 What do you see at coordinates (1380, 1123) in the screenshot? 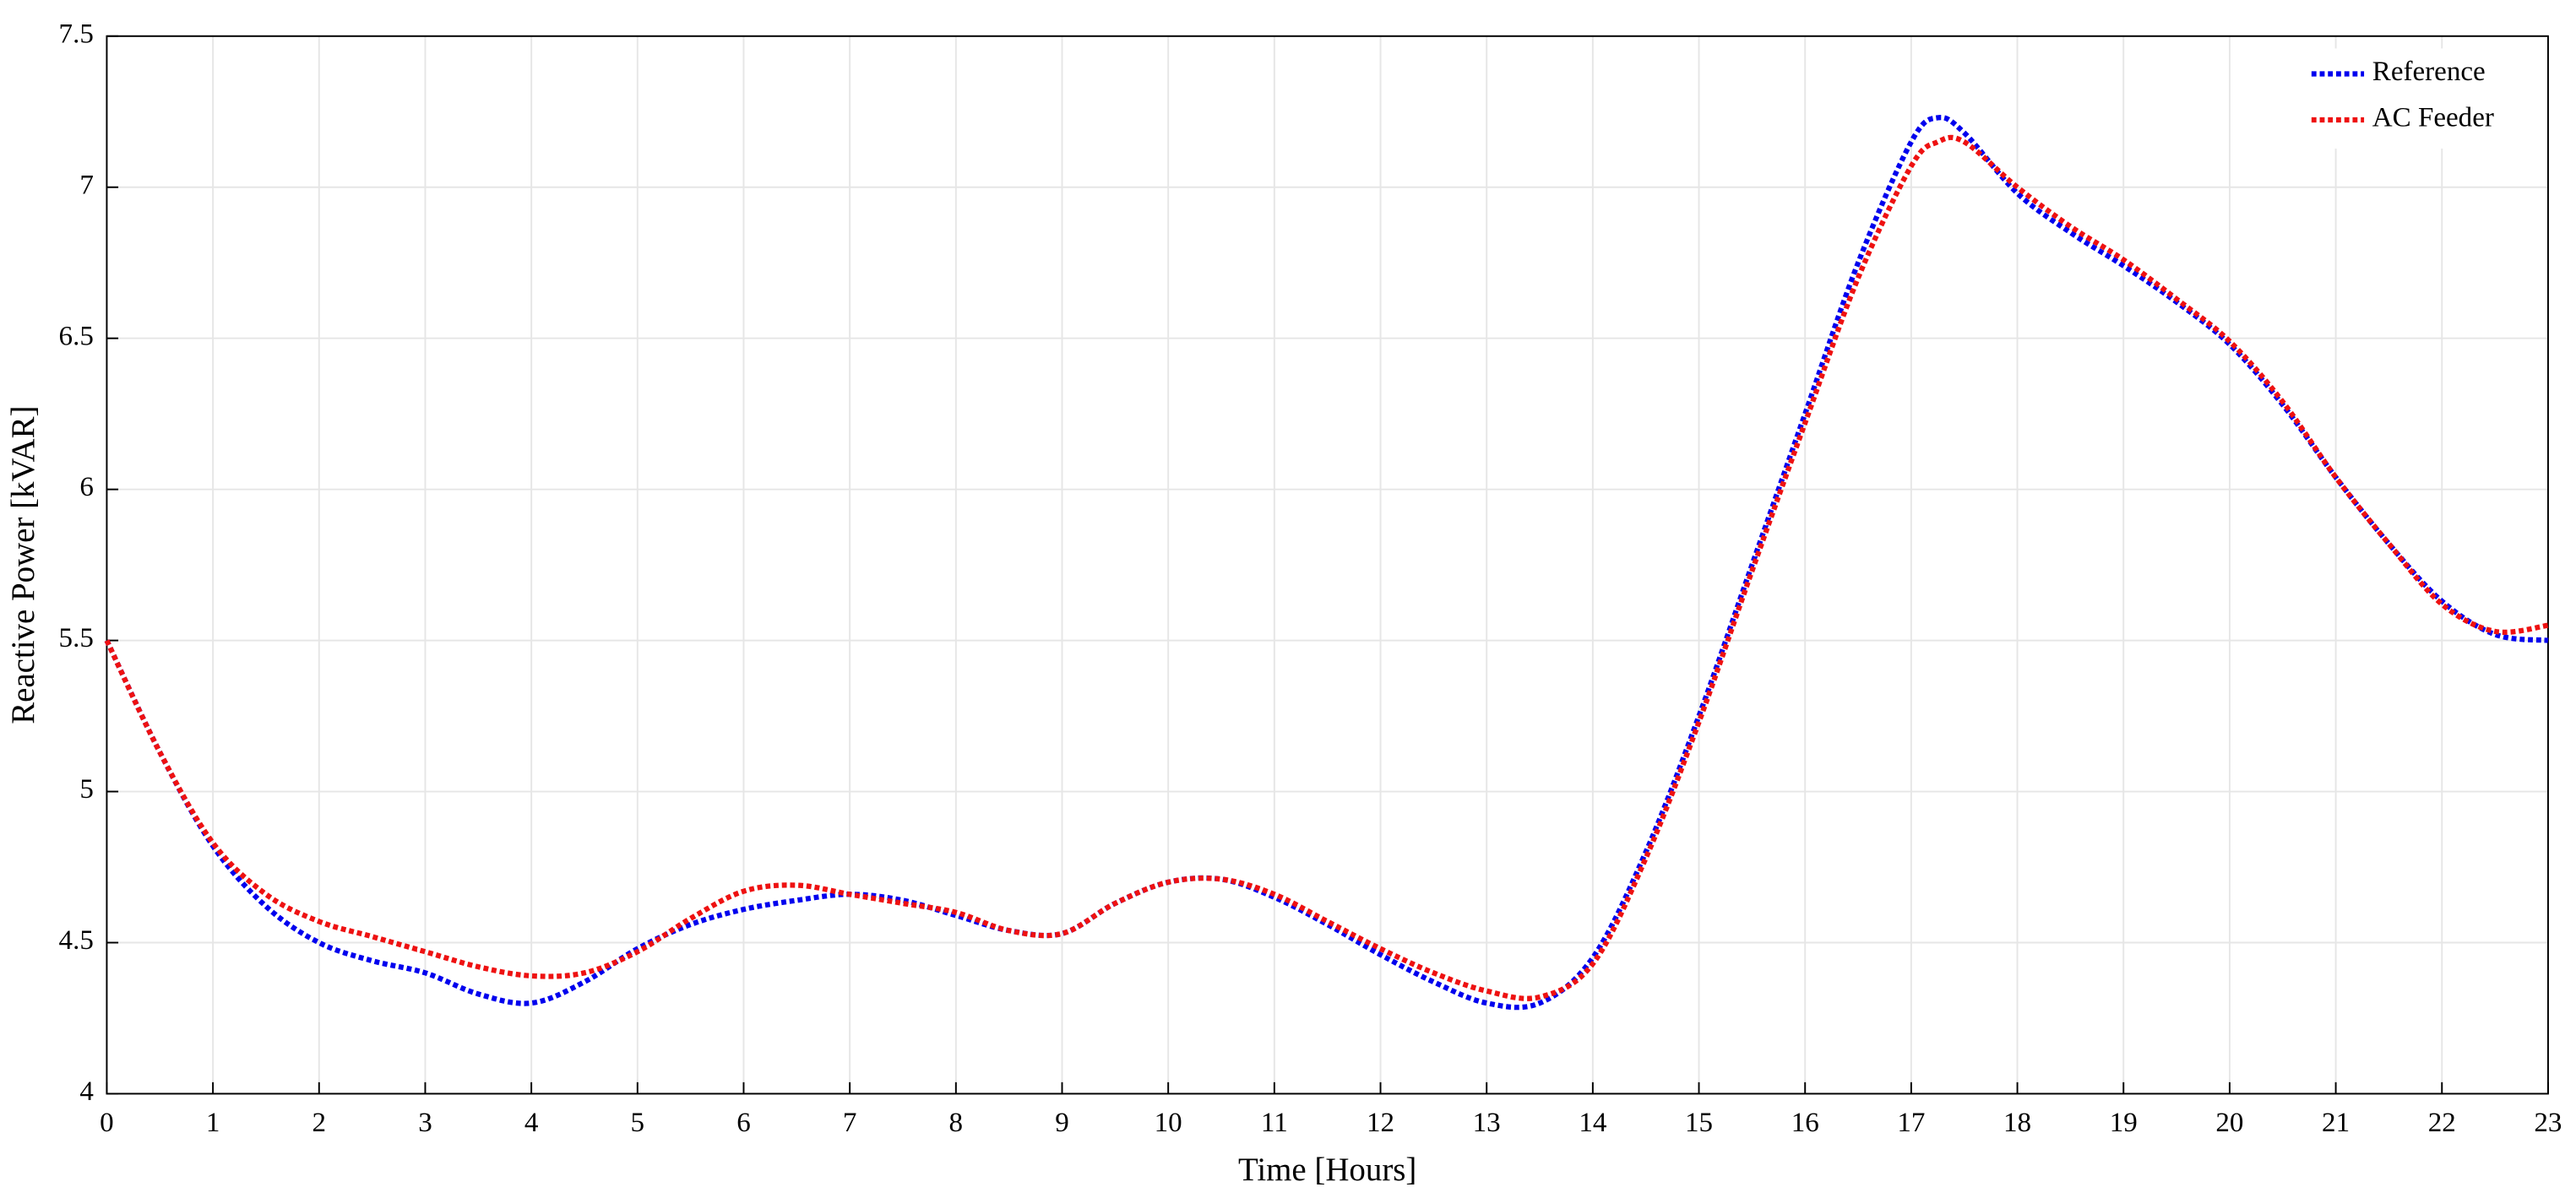
I see `x-tick-label: 12` at bounding box center [1380, 1123].